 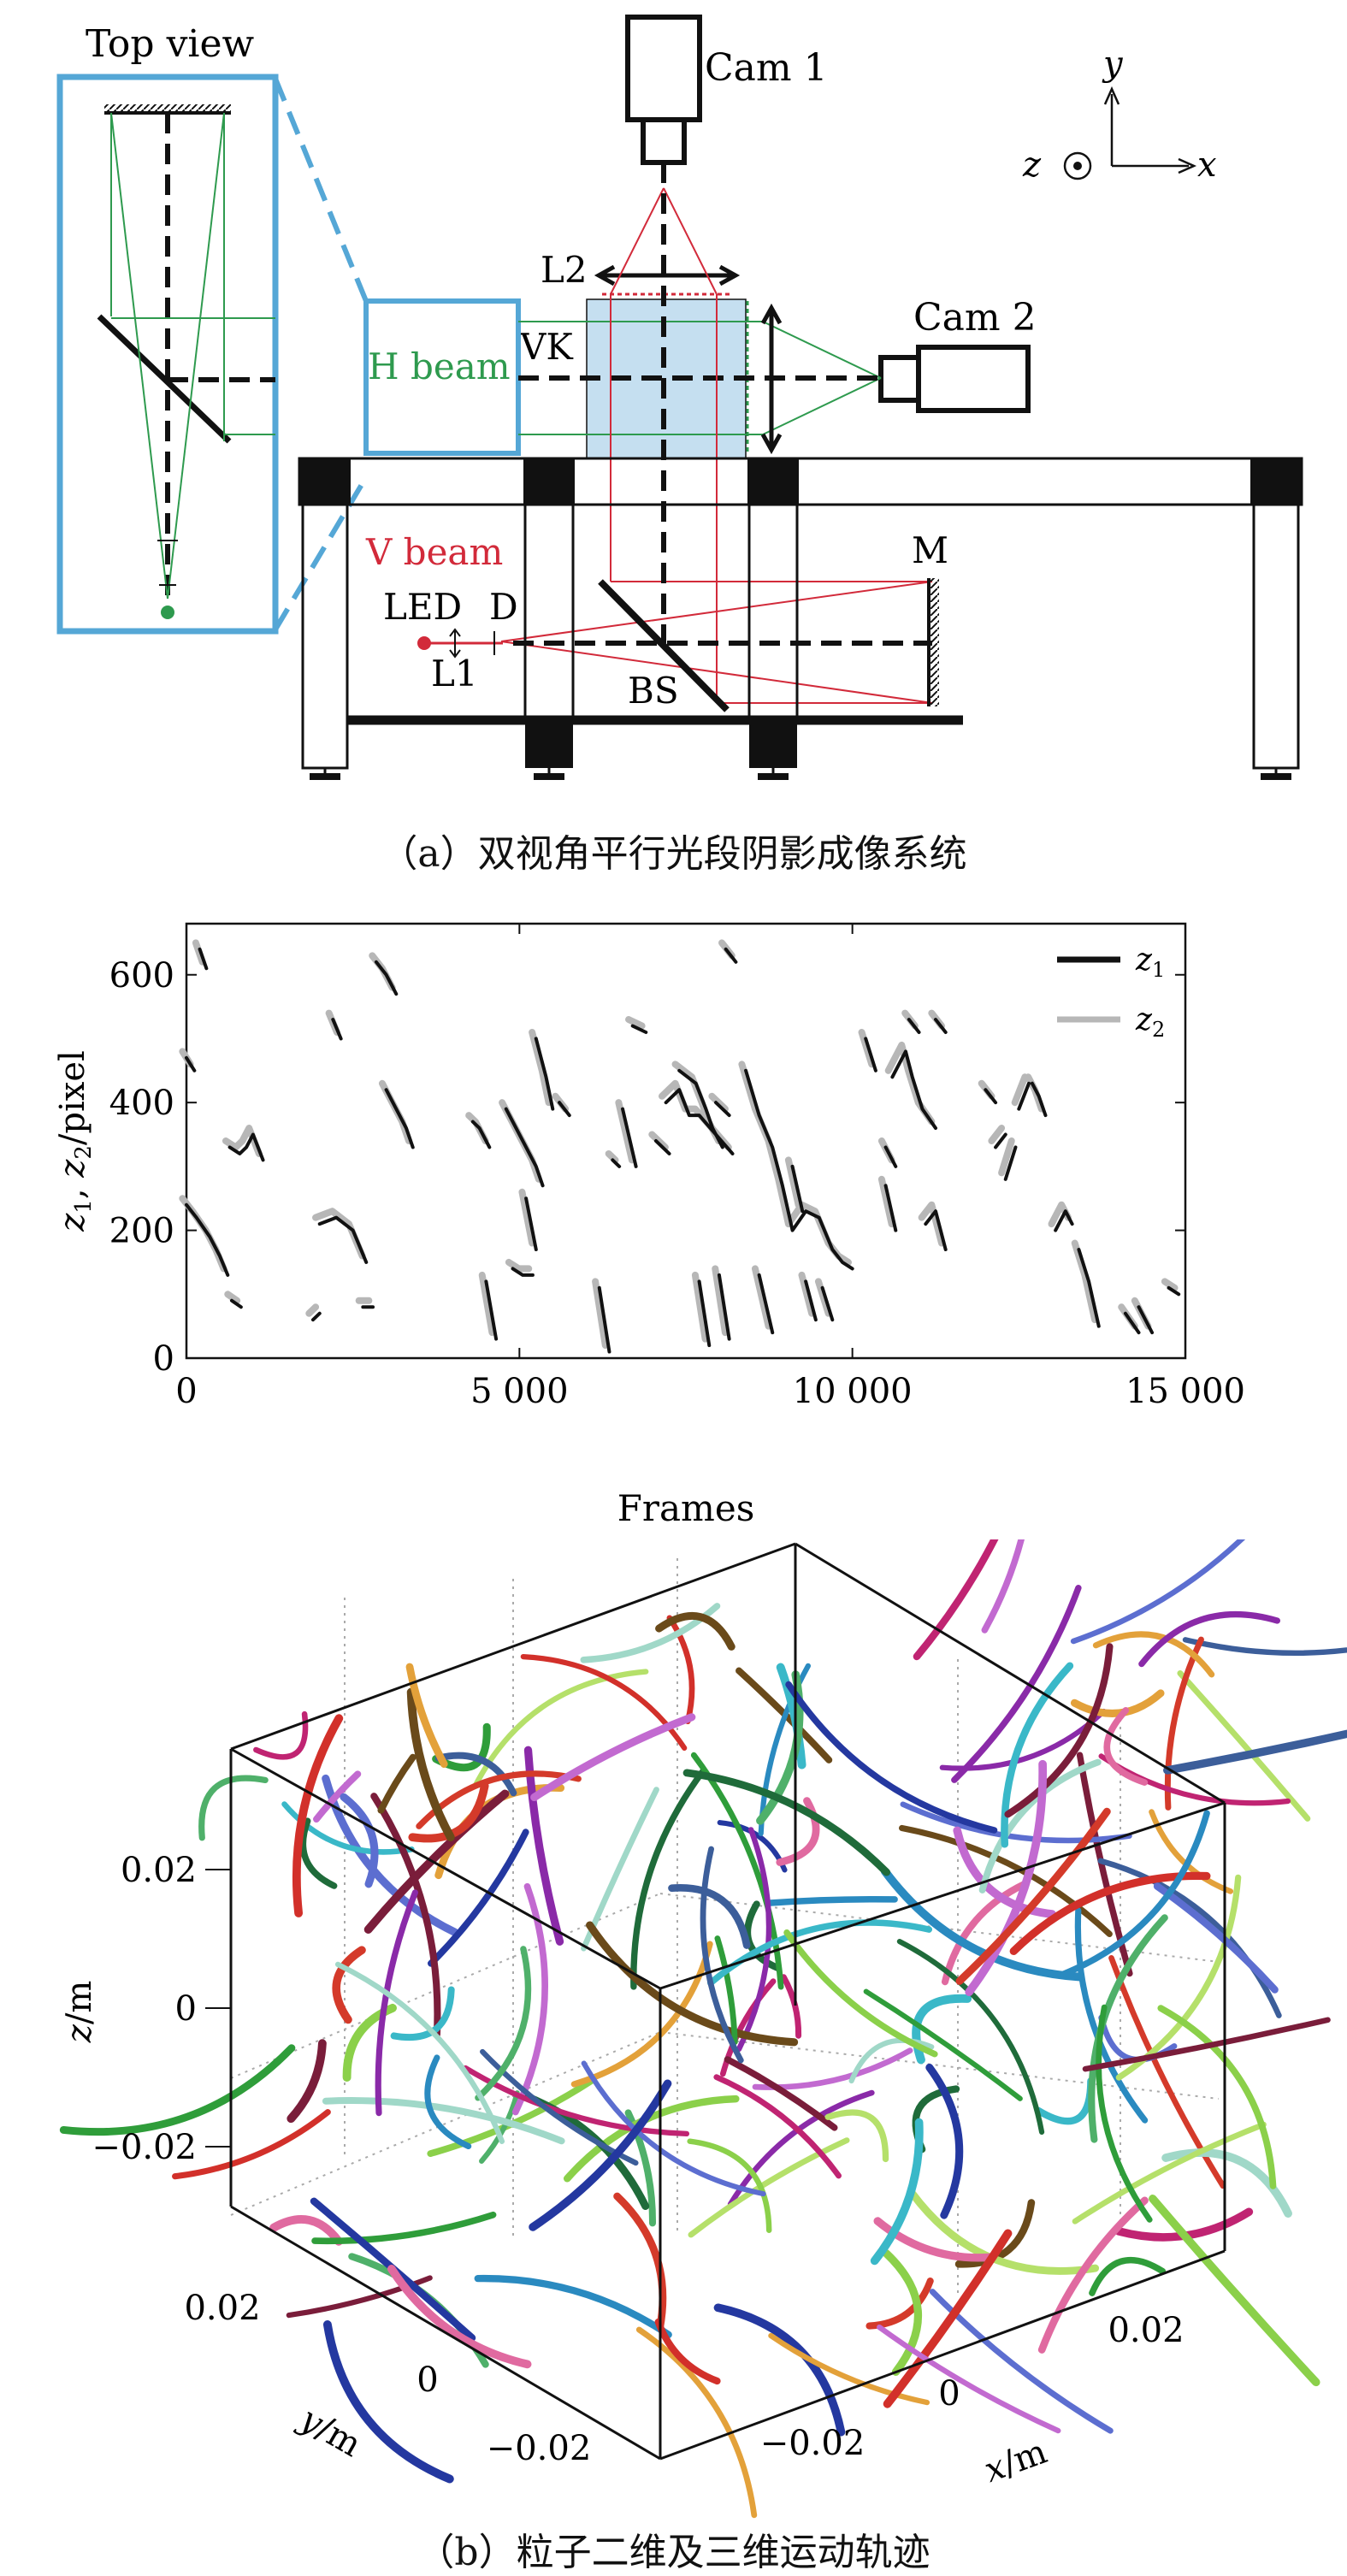 I want to click on h-beam-label: H beam, so click(x=440, y=366).